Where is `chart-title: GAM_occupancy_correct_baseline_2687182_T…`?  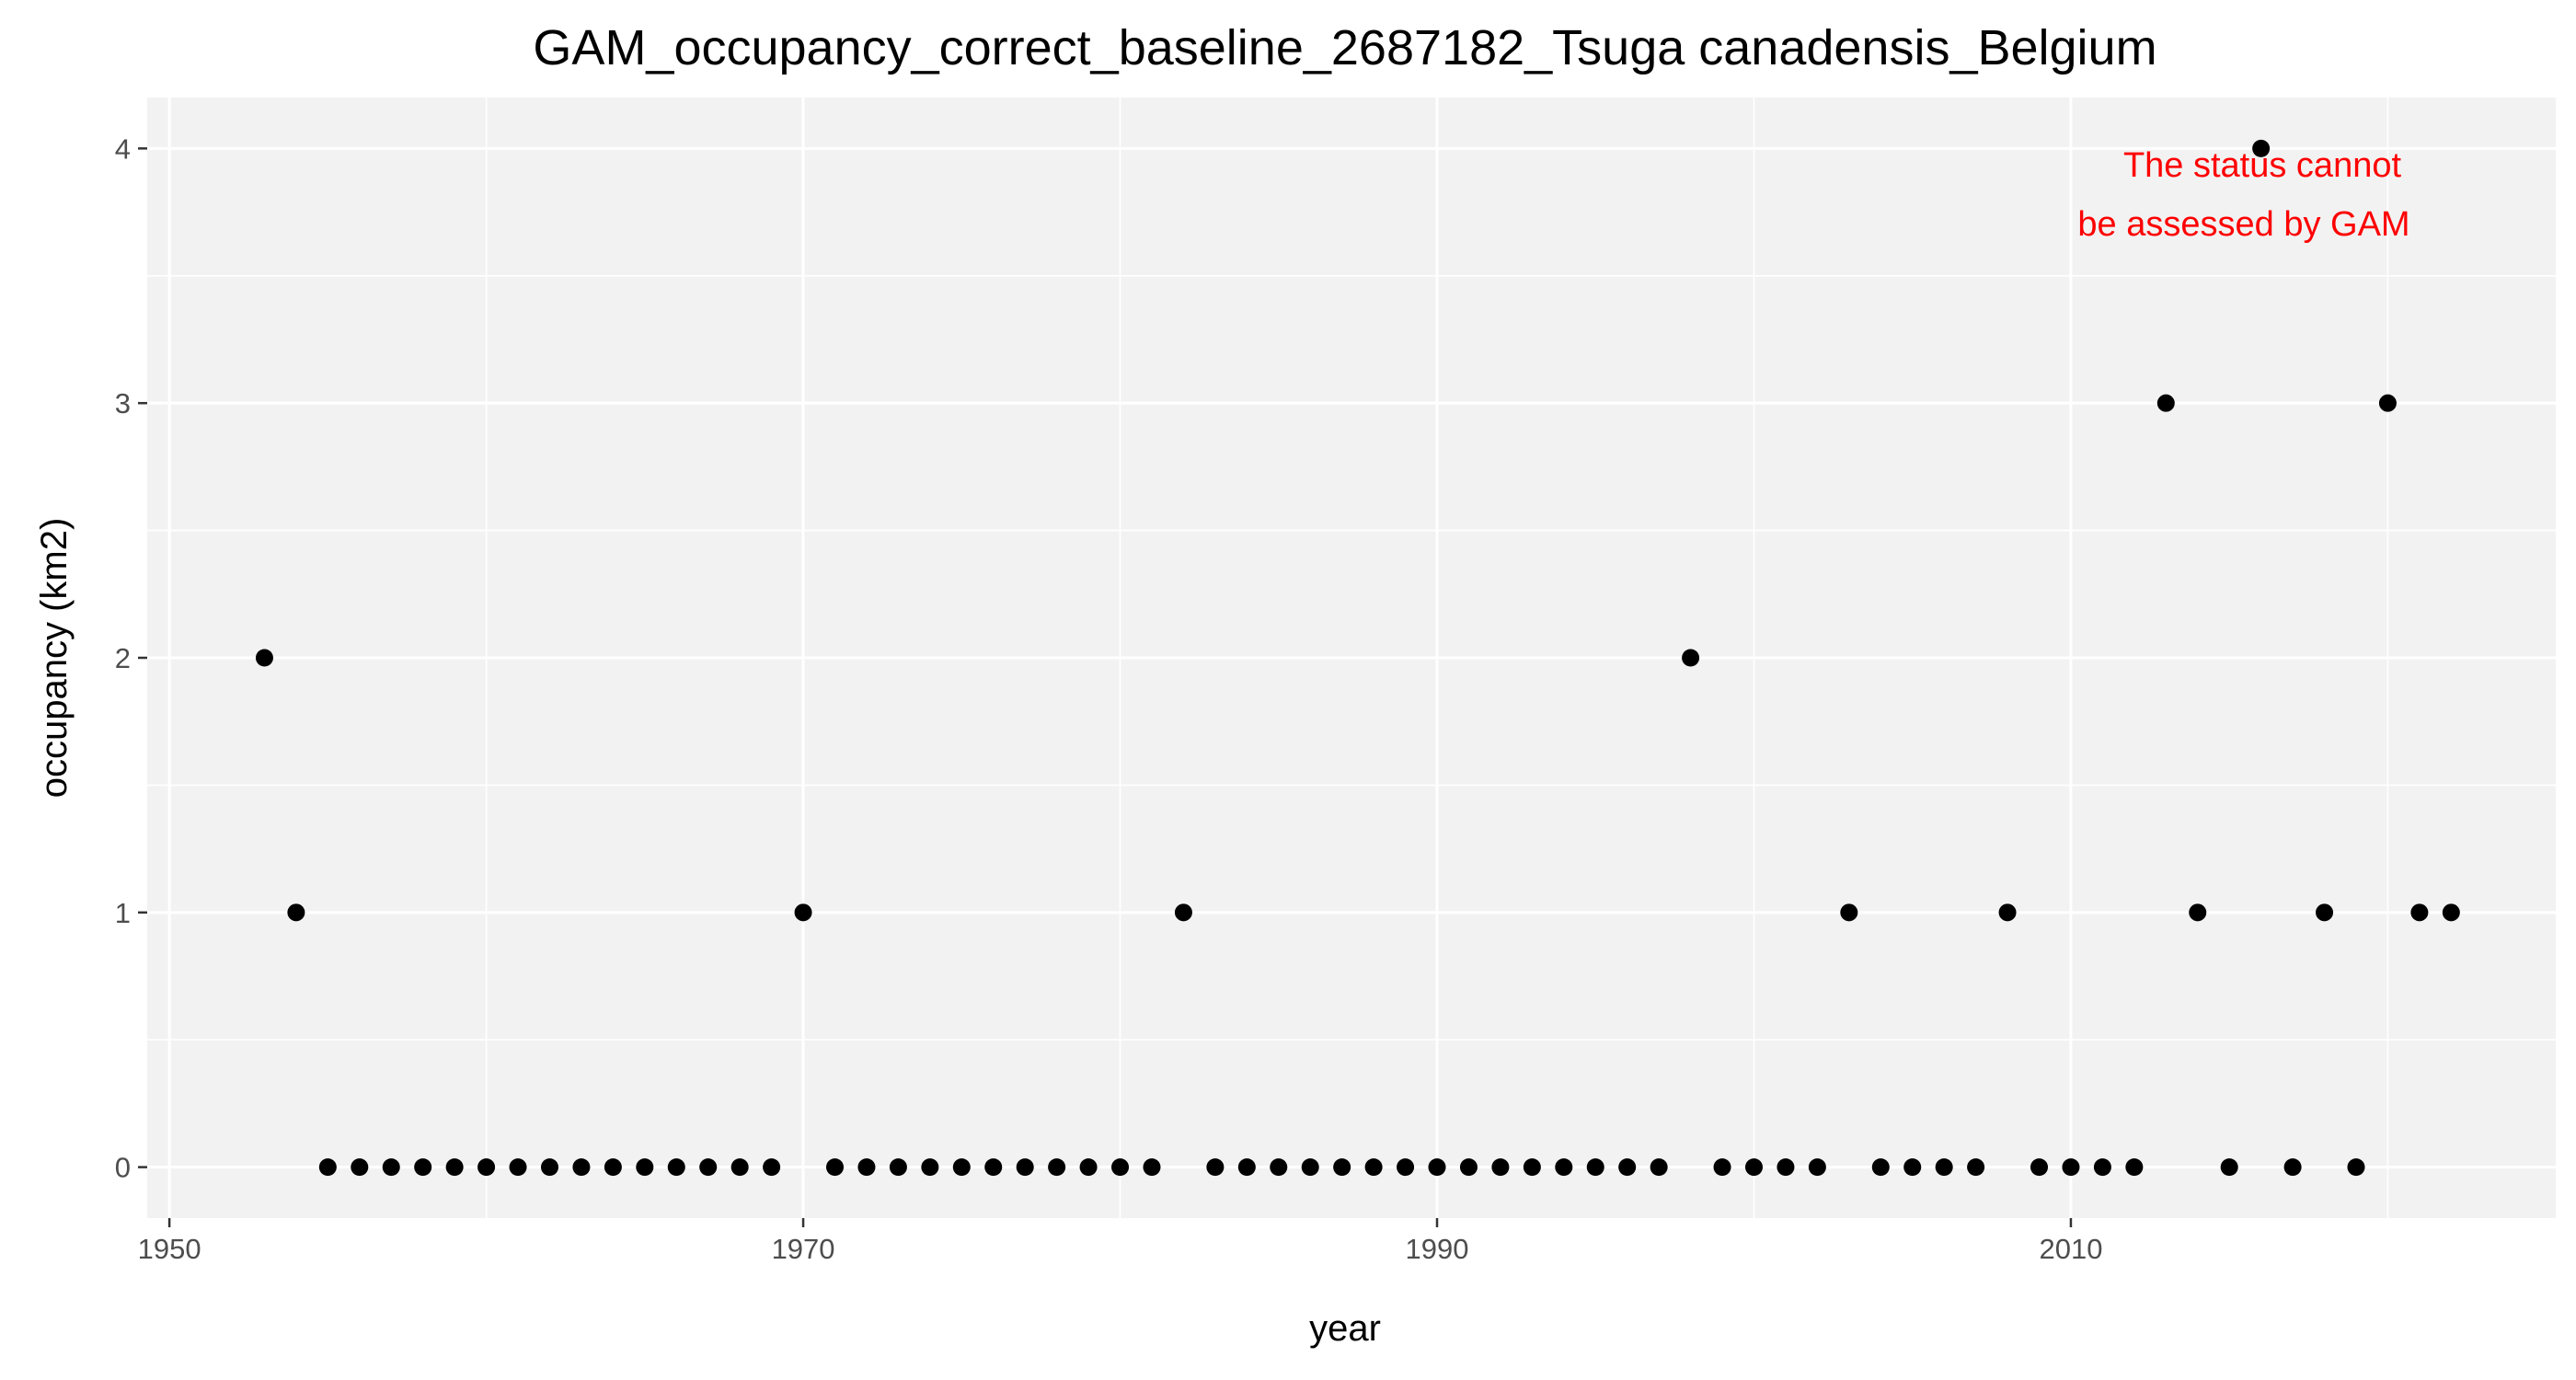
chart-title: GAM_occupancy_correct_baseline_2687182_T… is located at coordinates (1344, 47).